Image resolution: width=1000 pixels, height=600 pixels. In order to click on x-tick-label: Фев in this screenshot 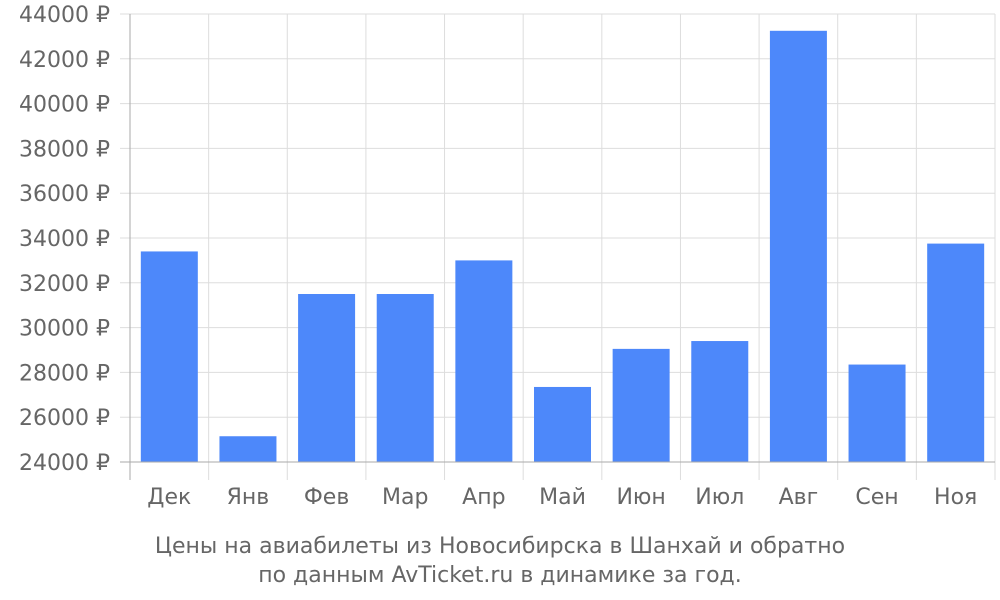, I will do `click(326, 497)`.